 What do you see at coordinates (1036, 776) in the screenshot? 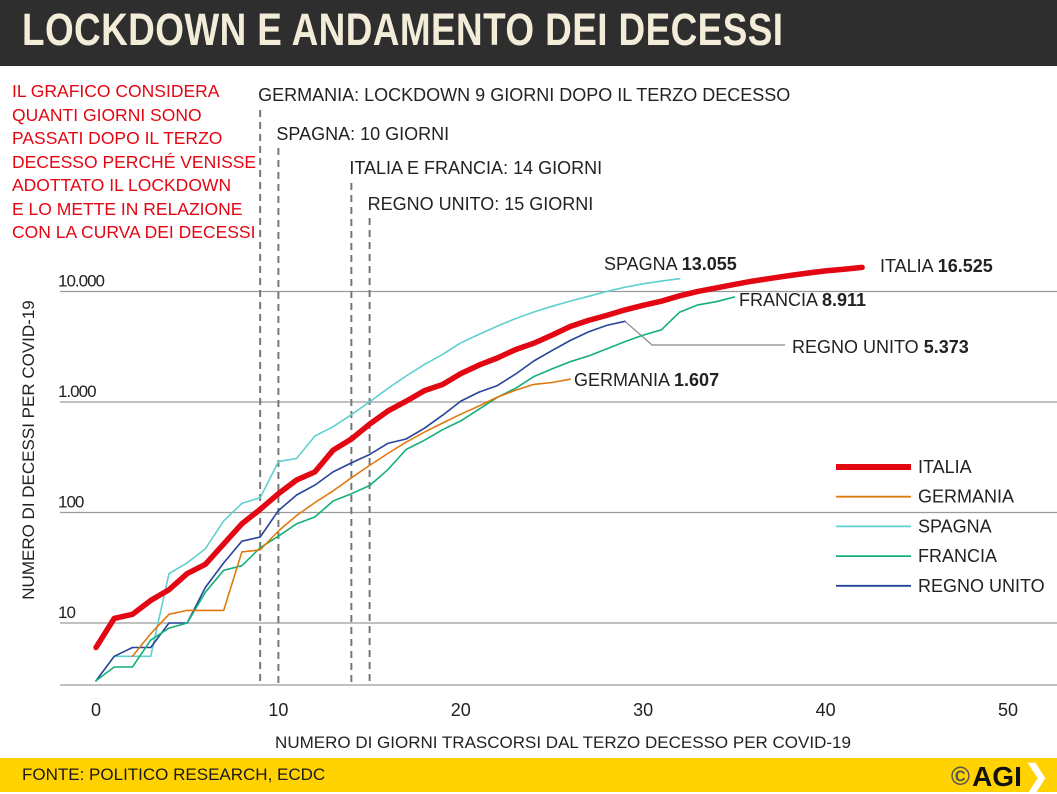
I see `chevron-right-icon: ❯` at bounding box center [1036, 776].